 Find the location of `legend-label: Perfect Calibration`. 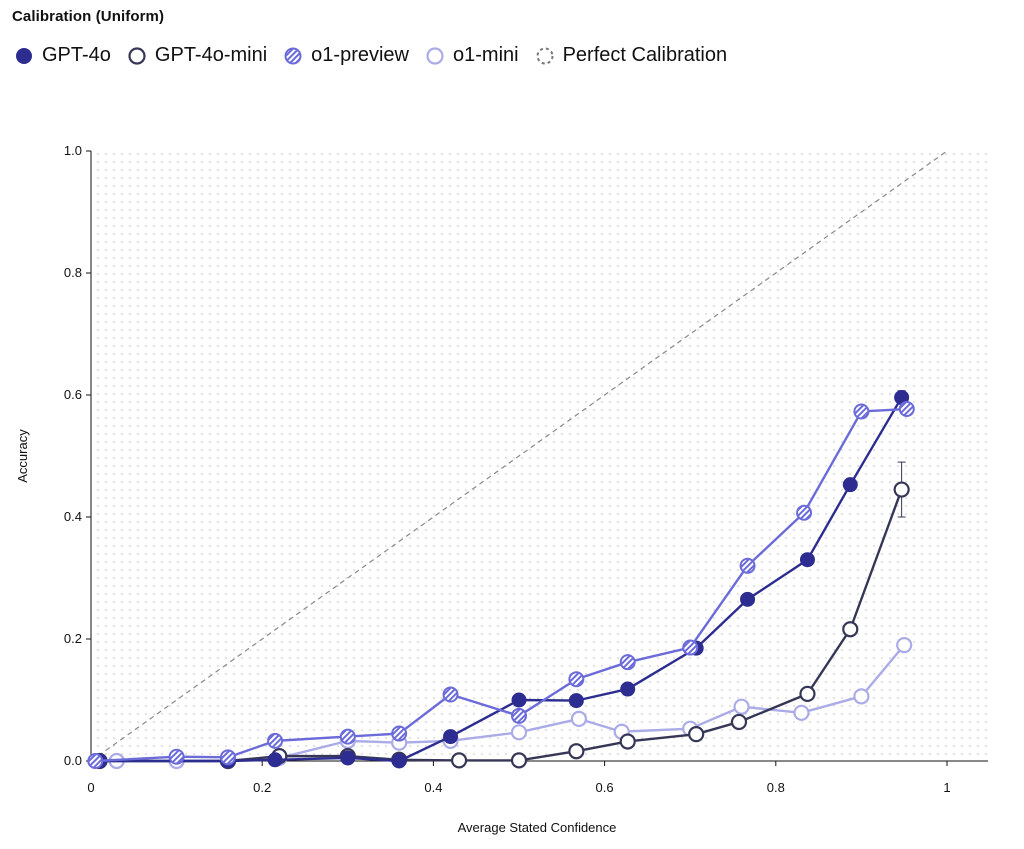

legend-label: Perfect Calibration is located at coordinates (645, 55).